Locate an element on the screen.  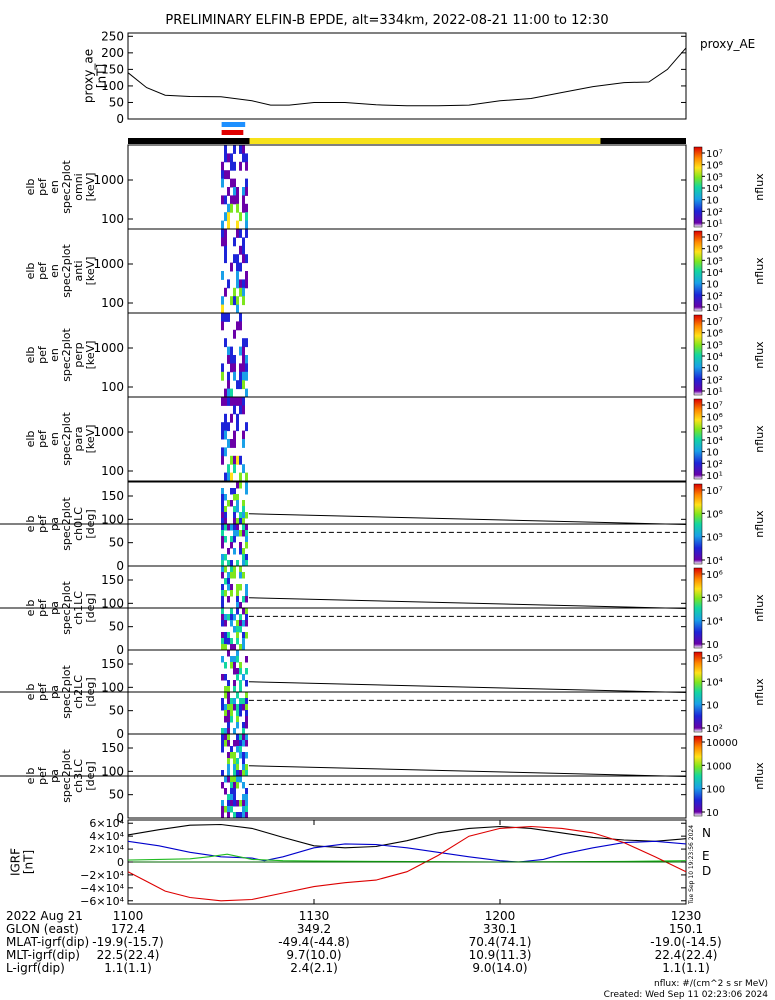
spectrogram-pixels is located at coordinates (234, 271).